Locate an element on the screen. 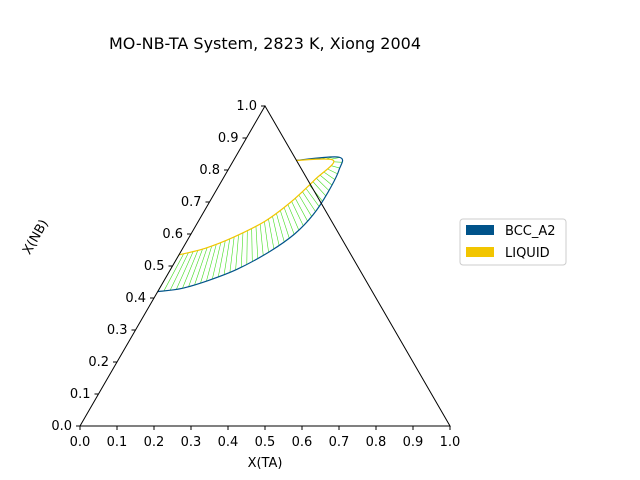 The height and width of the screenshot is (480, 640). x-tick-label: 0.1 is located at coordinates (117, 442).